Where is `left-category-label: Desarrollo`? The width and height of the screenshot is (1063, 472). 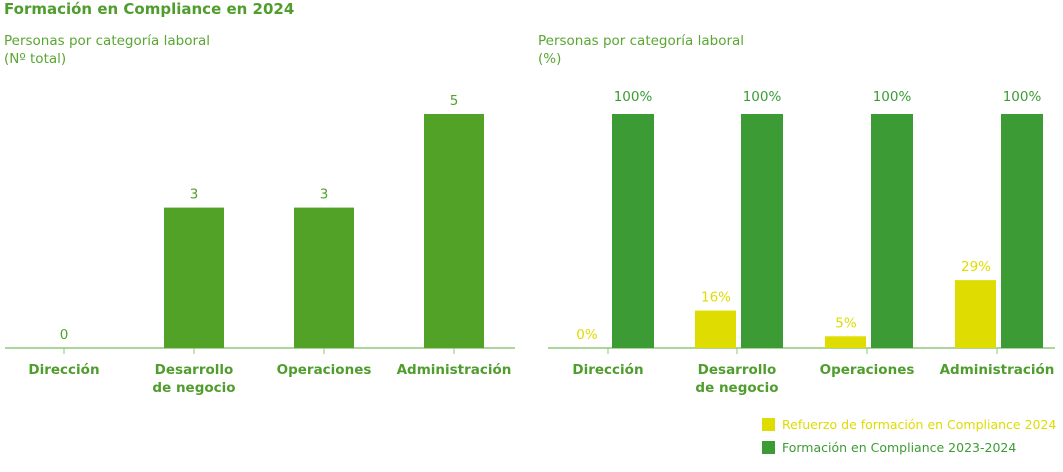 left-category-label: Desarrollo is located at coordinates (194, 370).